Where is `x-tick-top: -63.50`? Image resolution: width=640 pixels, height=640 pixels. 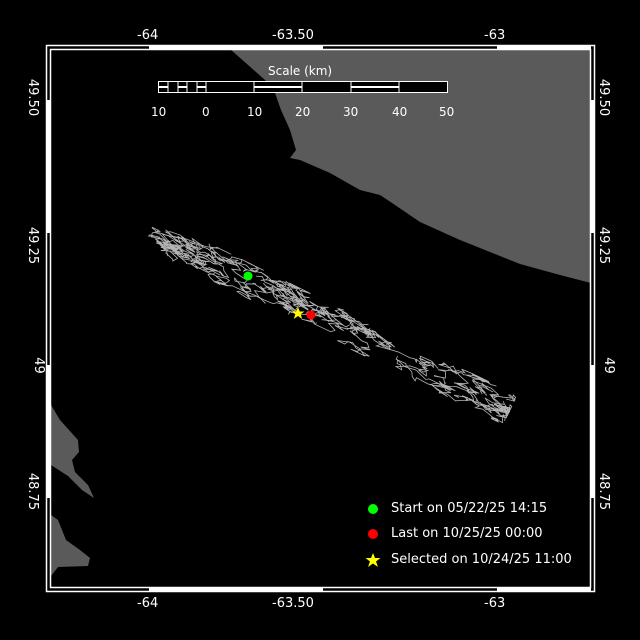
x-tick-top: -63.50 is located at coordinates (293, 35).